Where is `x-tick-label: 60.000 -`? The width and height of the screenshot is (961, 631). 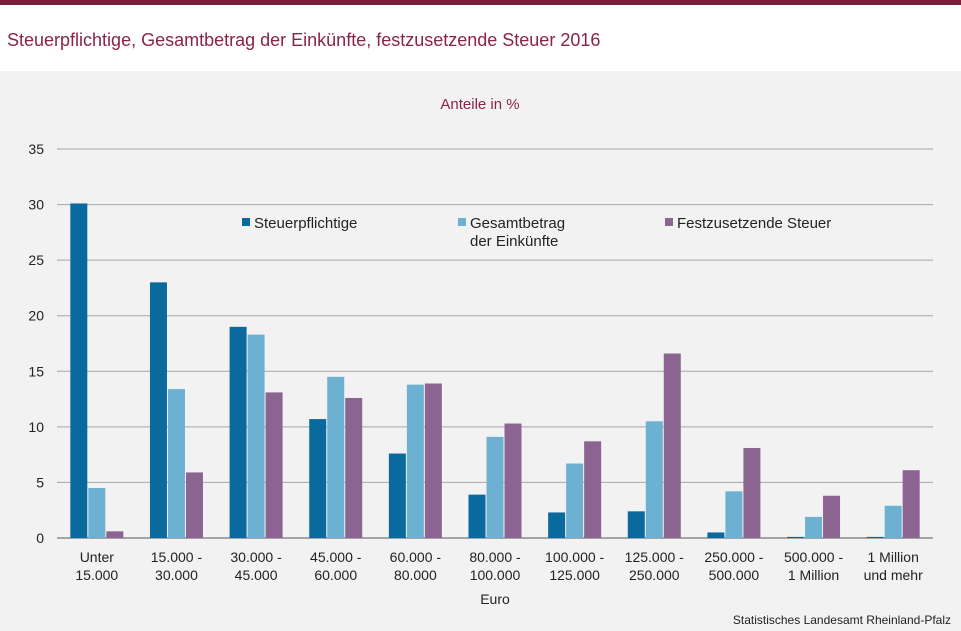 x-tick-label: 60.000 - is located at coordinates (416, 557).